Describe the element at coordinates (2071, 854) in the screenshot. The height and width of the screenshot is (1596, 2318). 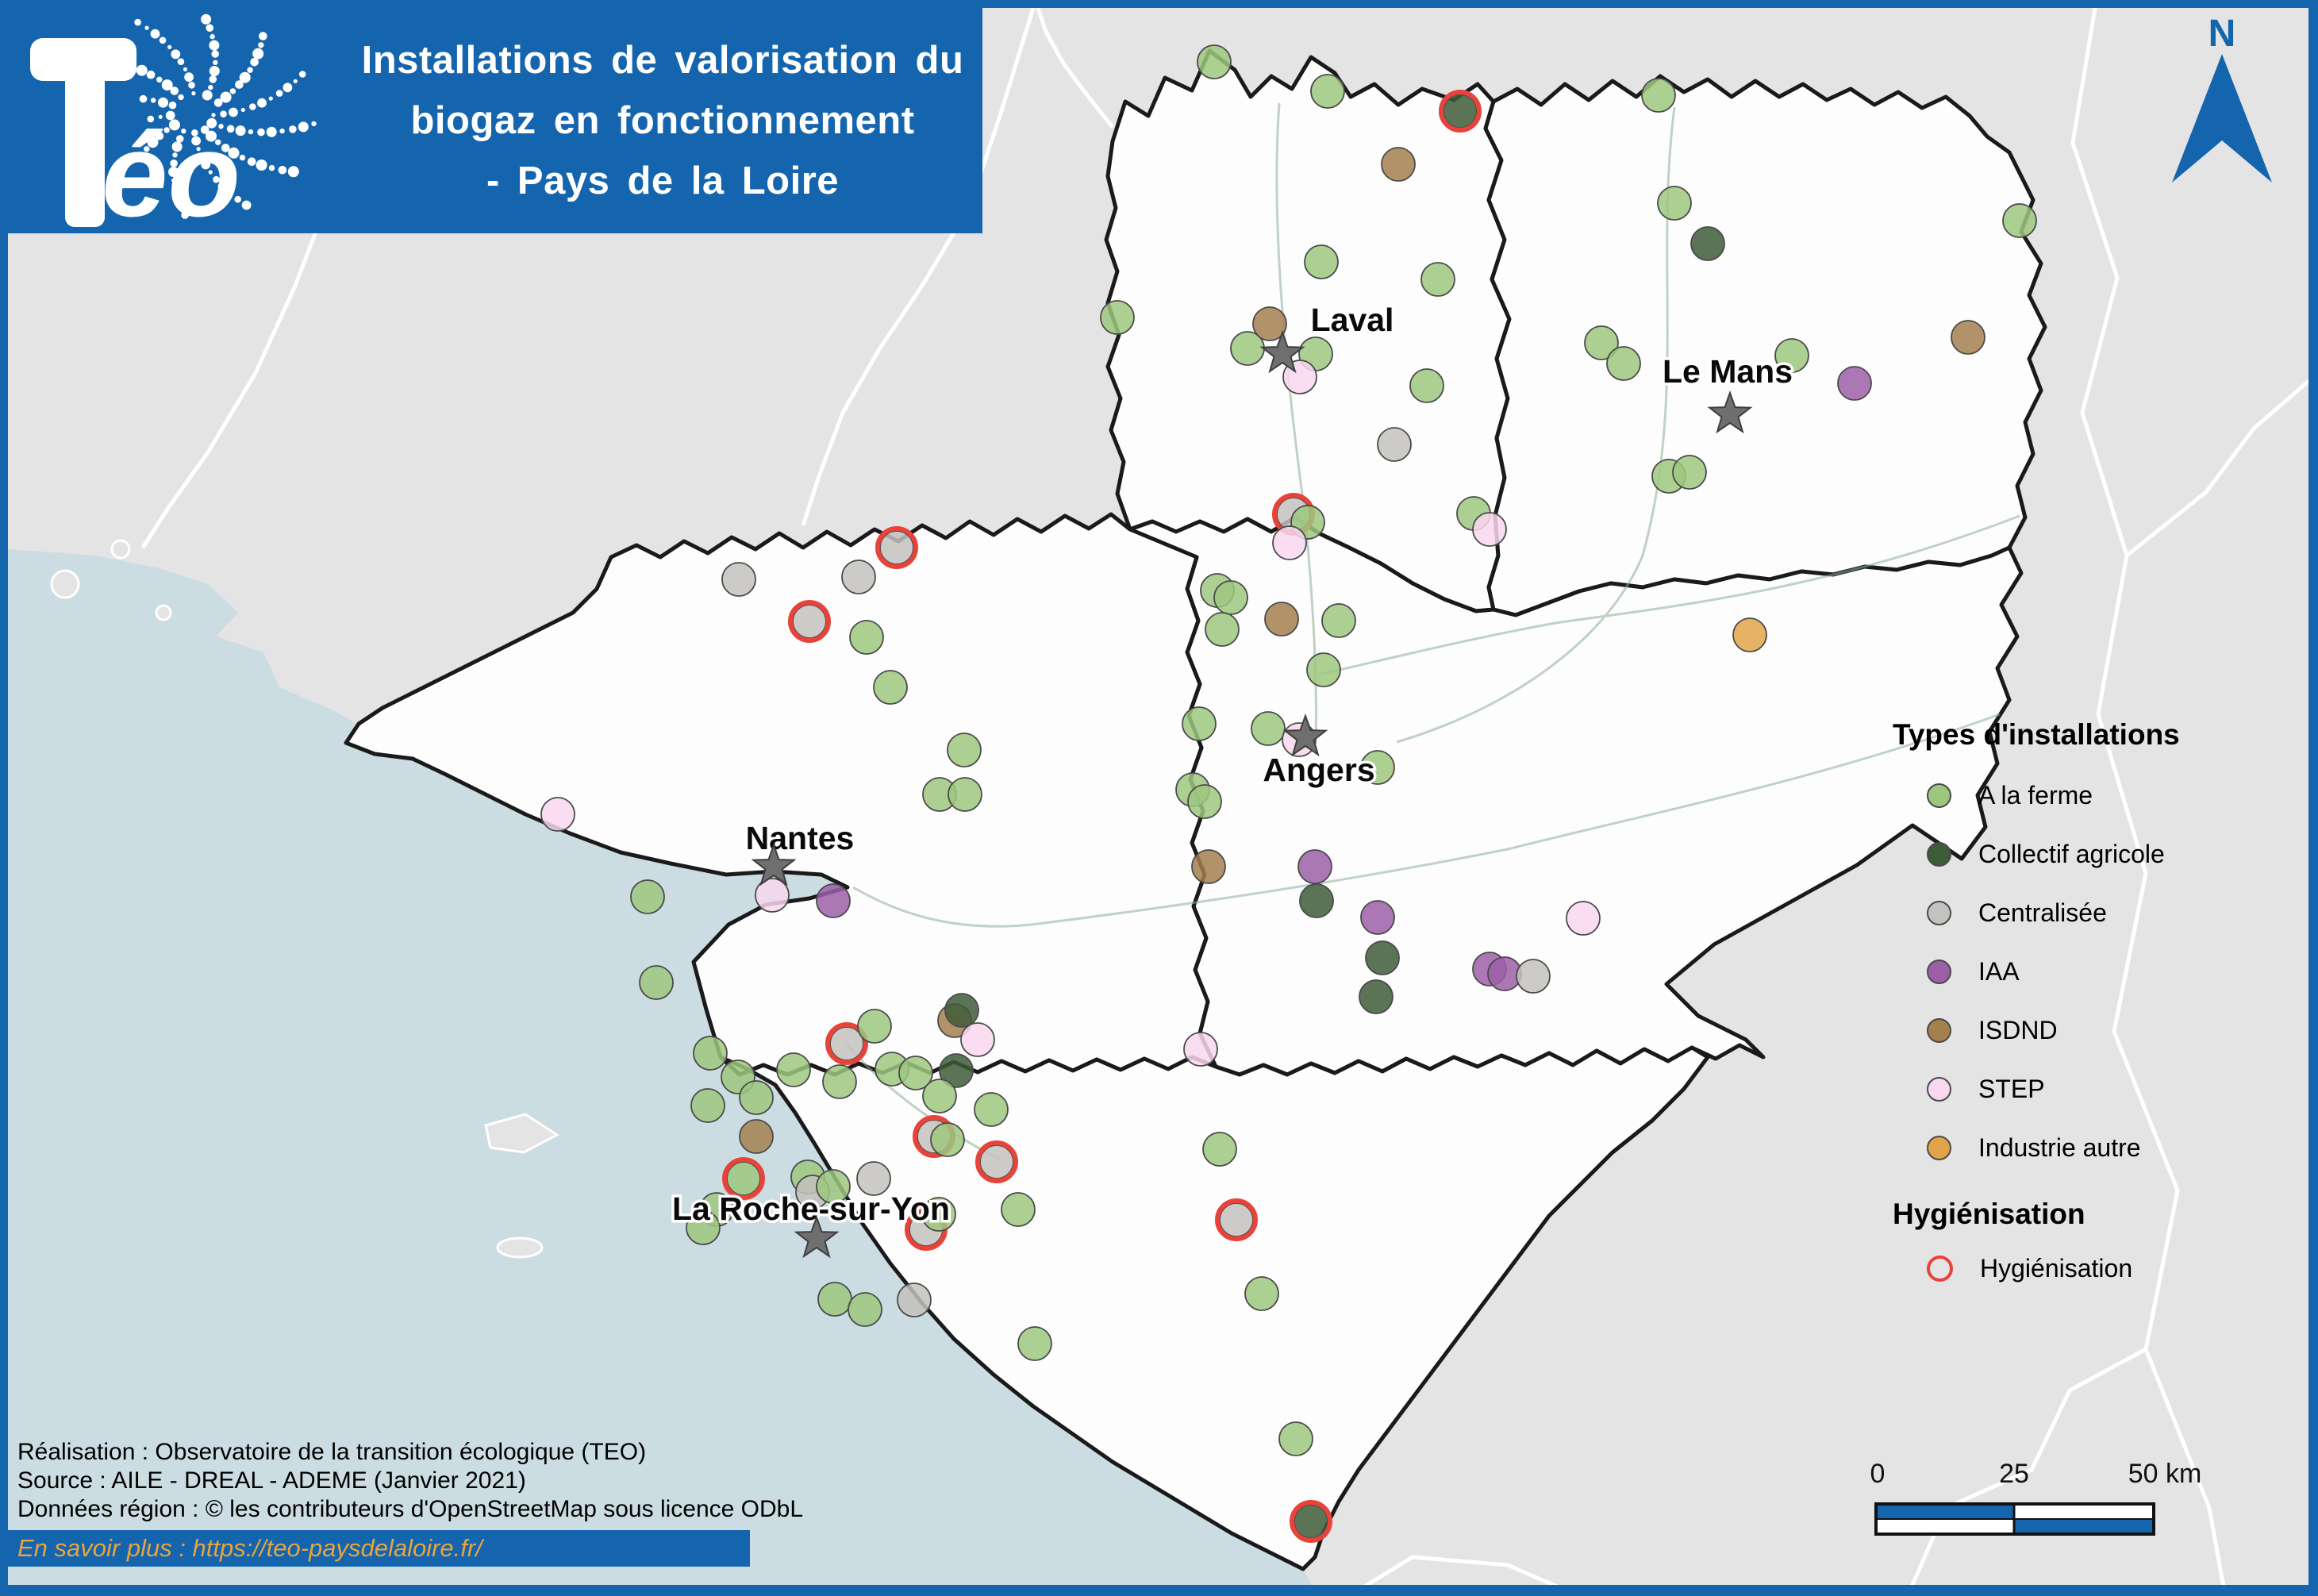
I see `legend-item-label: Collectif agricole` at that location.